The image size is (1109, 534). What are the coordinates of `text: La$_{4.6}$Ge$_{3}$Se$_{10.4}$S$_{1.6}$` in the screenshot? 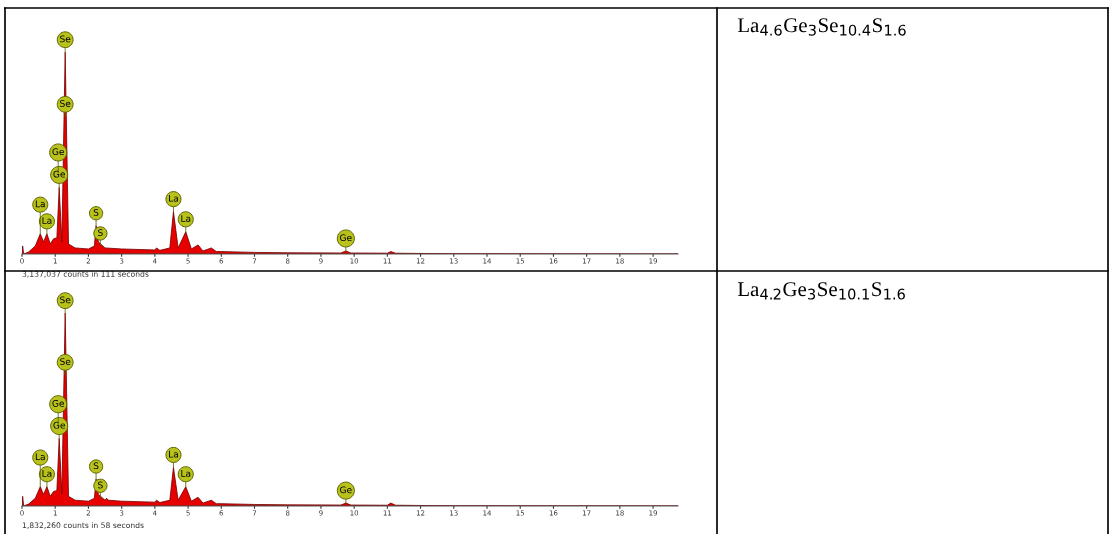 It's located at (821, 27).